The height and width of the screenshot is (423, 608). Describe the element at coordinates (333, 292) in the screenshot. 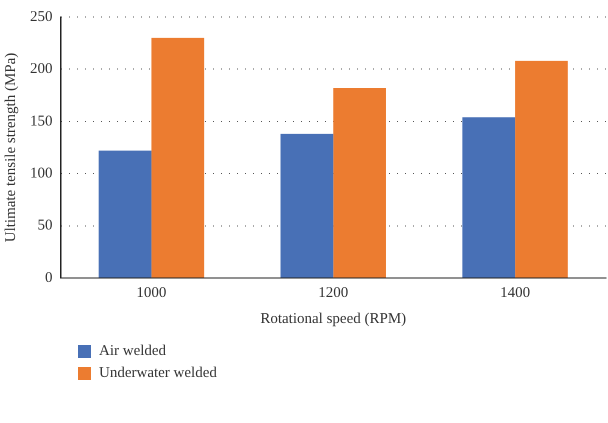

I see `x-tick-label: 1200` at that location.